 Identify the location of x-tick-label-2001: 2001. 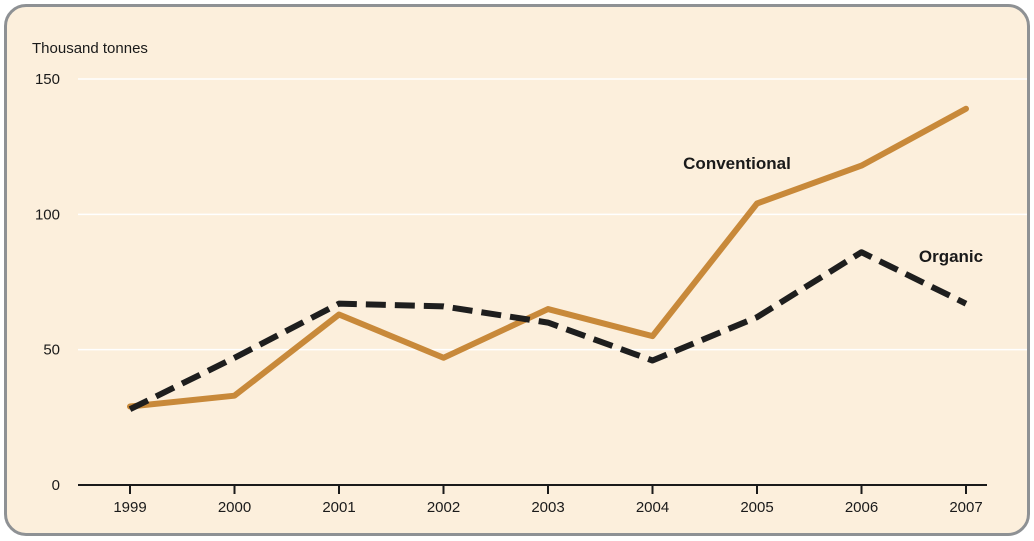
(338, 507).